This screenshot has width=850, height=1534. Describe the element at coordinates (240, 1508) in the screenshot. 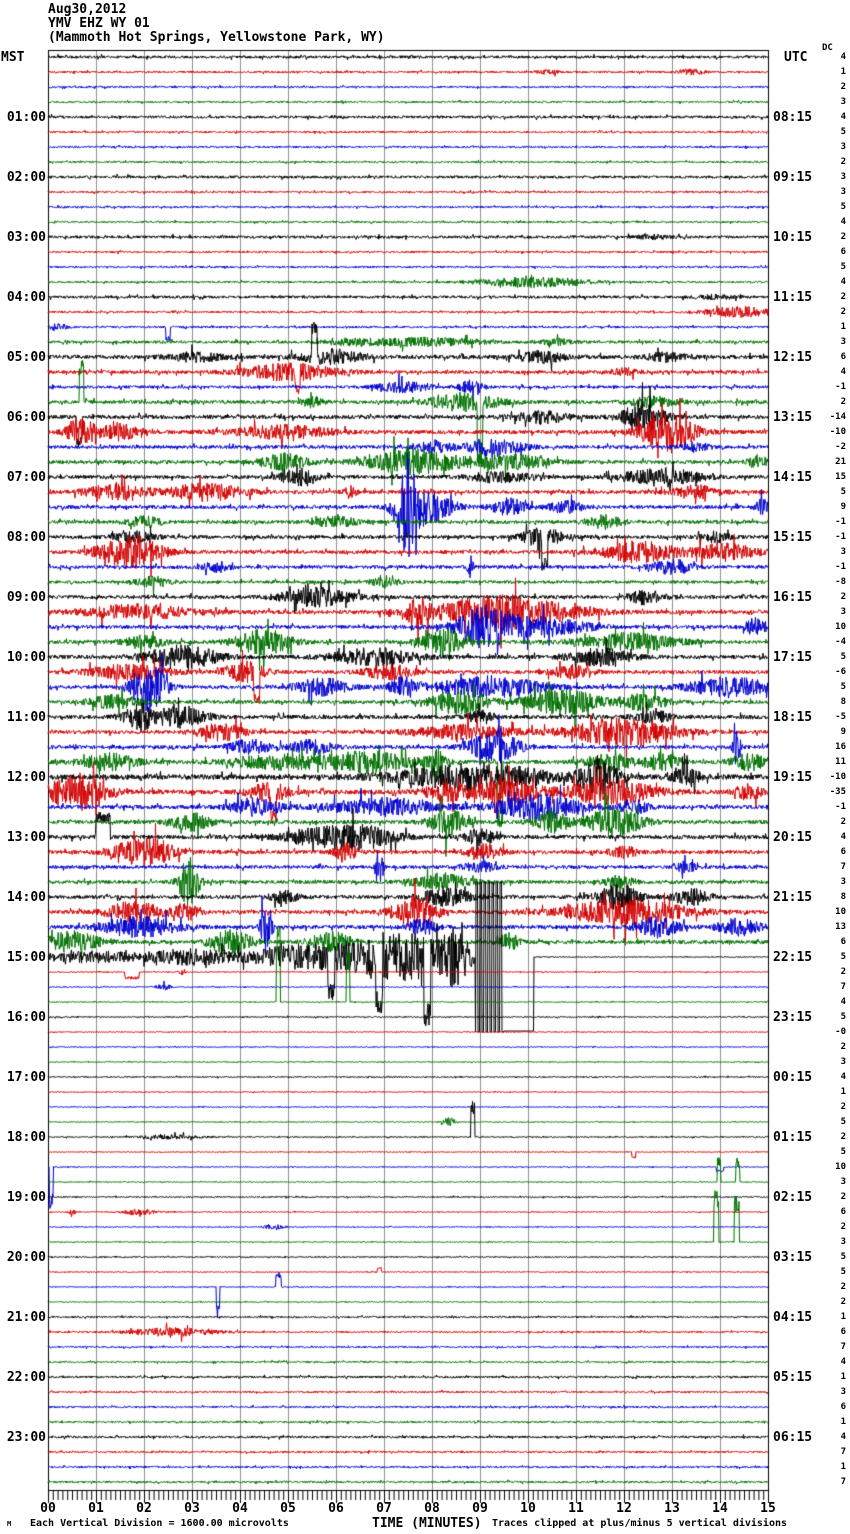

I see `minute-label: 04` at that location.